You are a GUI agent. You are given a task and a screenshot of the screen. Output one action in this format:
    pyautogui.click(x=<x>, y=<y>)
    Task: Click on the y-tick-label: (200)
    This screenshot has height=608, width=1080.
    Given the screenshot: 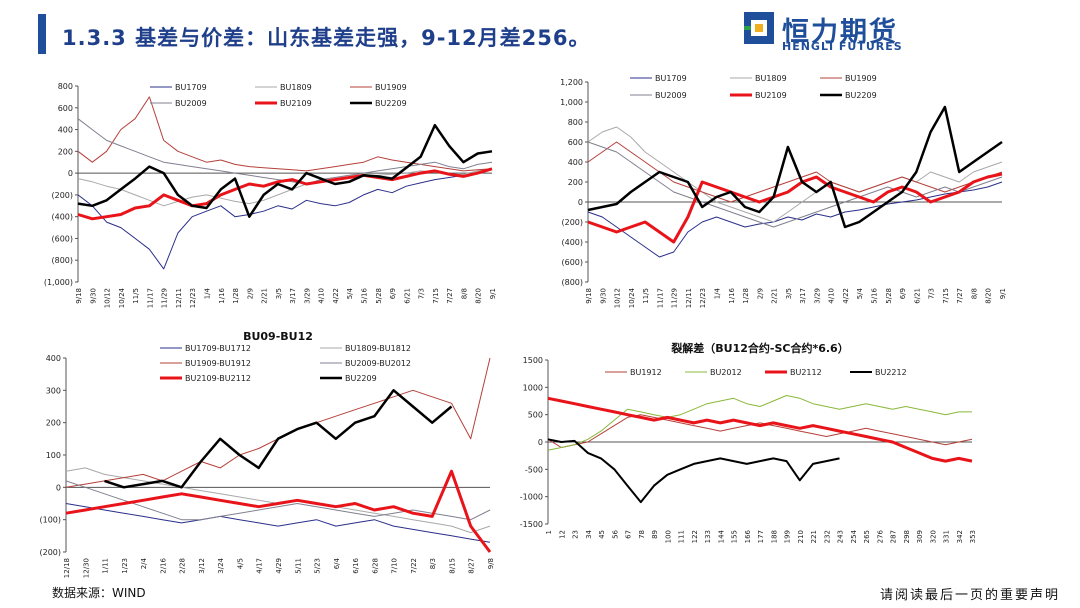 What is the action you would take?
    pyautogui.click(x=50, y=552)
    